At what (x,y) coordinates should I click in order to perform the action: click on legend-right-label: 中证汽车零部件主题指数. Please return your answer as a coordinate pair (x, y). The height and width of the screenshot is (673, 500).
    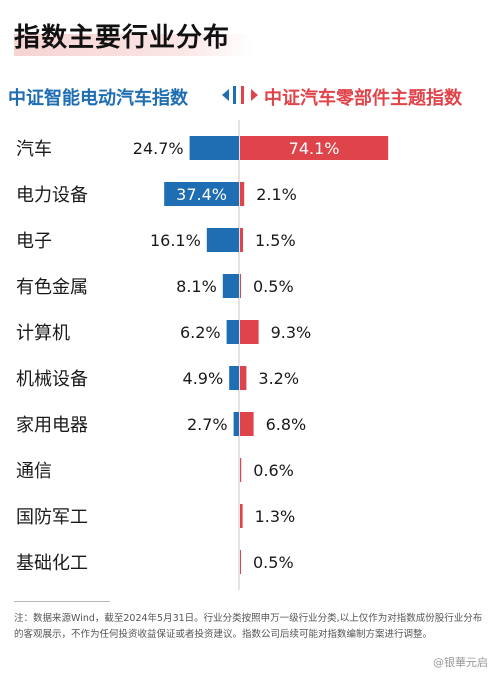
    Looking at the image, I should click on (363, 98).